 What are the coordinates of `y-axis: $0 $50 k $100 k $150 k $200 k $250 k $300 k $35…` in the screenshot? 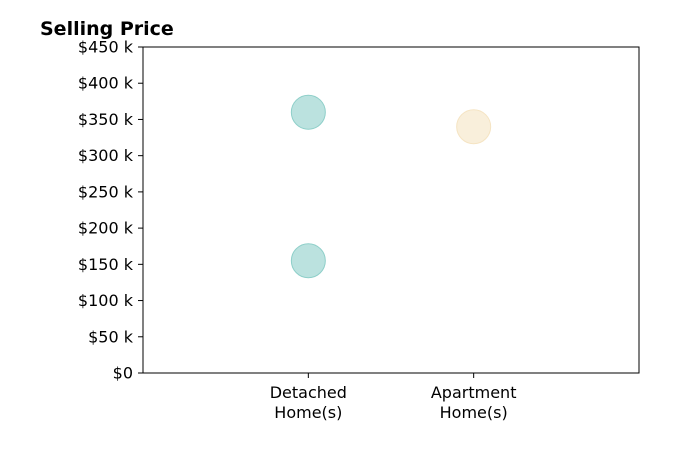 It's located at (110, 210).